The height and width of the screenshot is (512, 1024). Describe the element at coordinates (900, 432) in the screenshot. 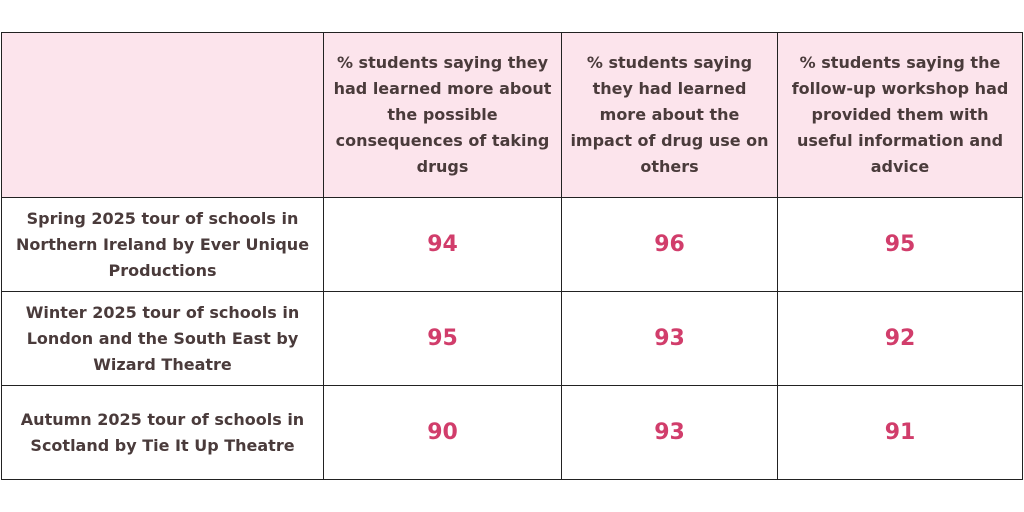

I see `value-cell: 91` at that location.